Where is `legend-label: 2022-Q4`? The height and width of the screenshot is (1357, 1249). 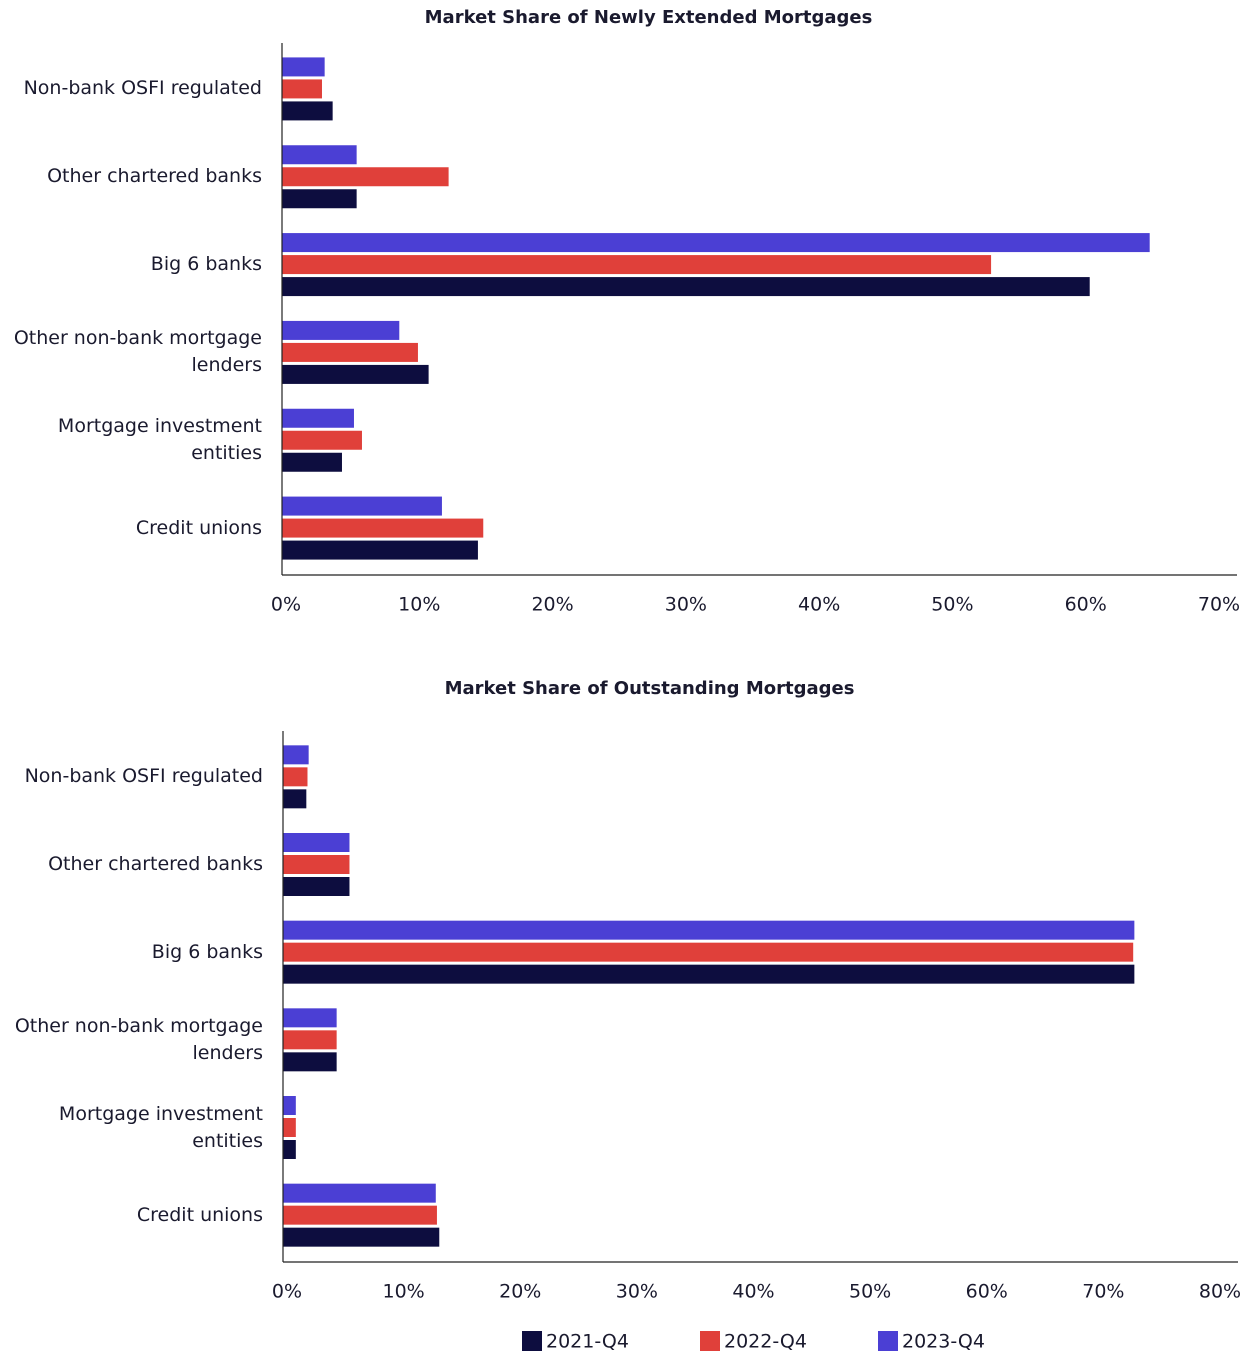
legend-label: 2022-Q4 is located at coordinates (765, 1342).